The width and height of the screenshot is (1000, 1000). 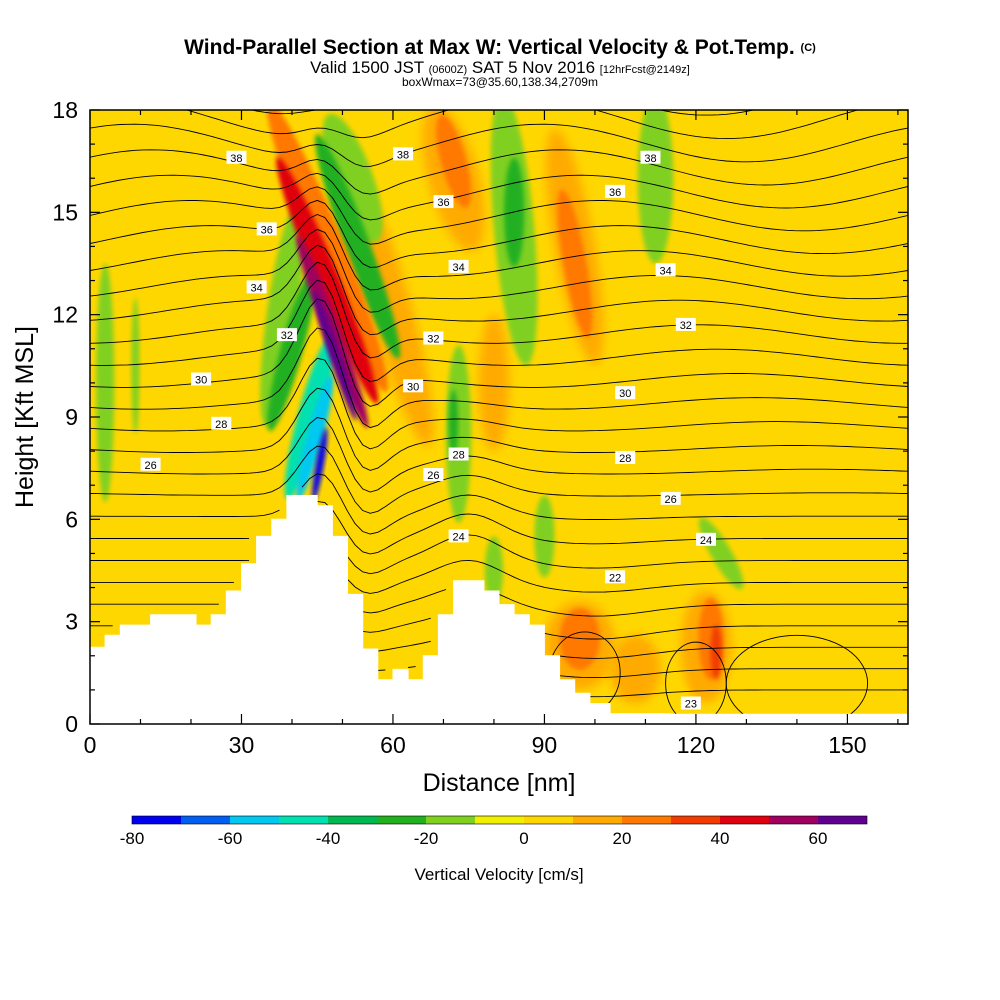 I want to click on y-tick-label: 15, so click(x=65, y=212).